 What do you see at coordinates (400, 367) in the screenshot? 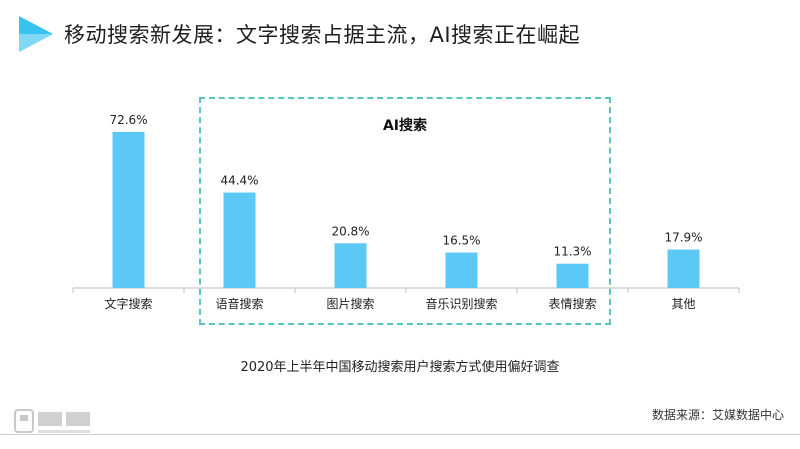
I see `chart-title: 2020年上半年中国移动搜索用户搜索方式使用偏好调查` at bounding box center [400, 367].